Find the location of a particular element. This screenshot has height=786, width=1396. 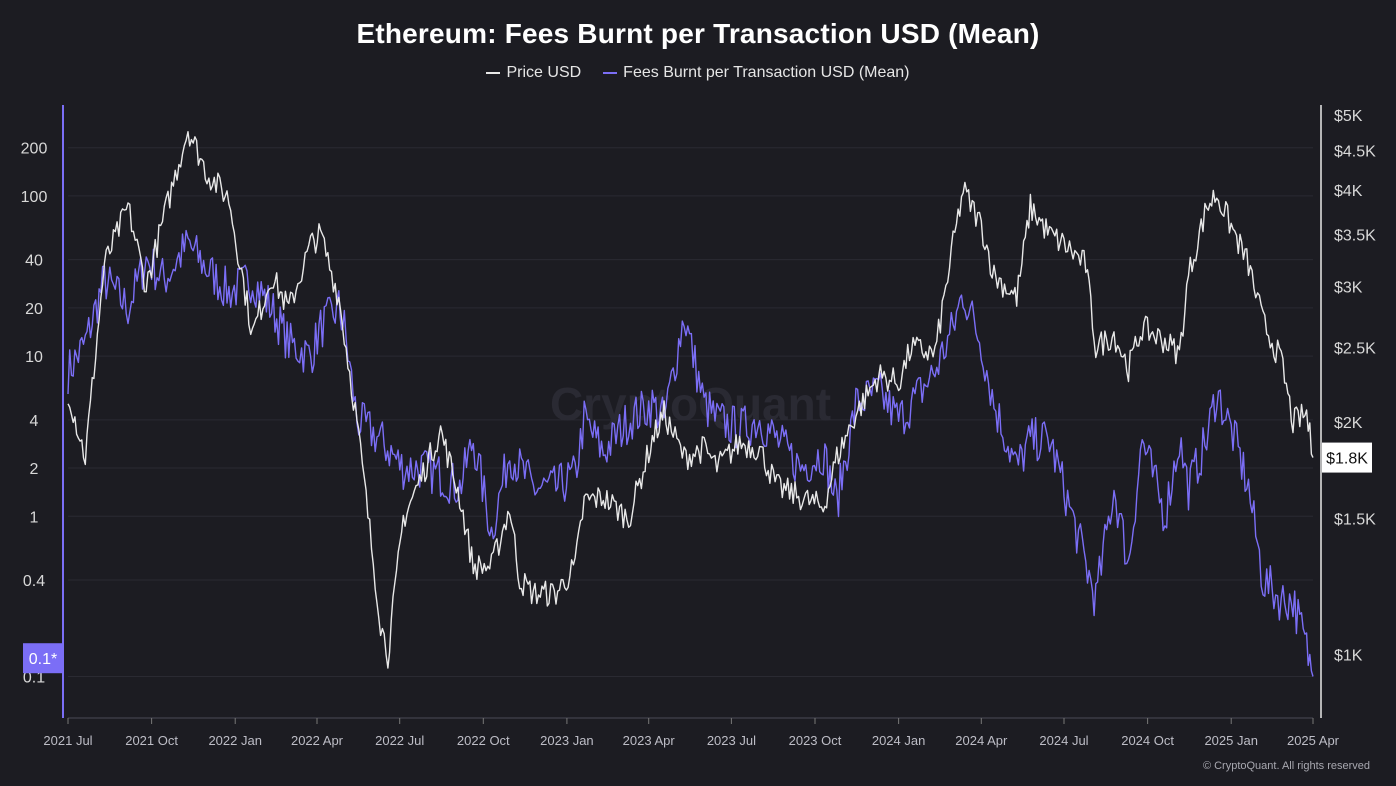

y-left-tick-label: 20 is located at coordinates (34, 309).